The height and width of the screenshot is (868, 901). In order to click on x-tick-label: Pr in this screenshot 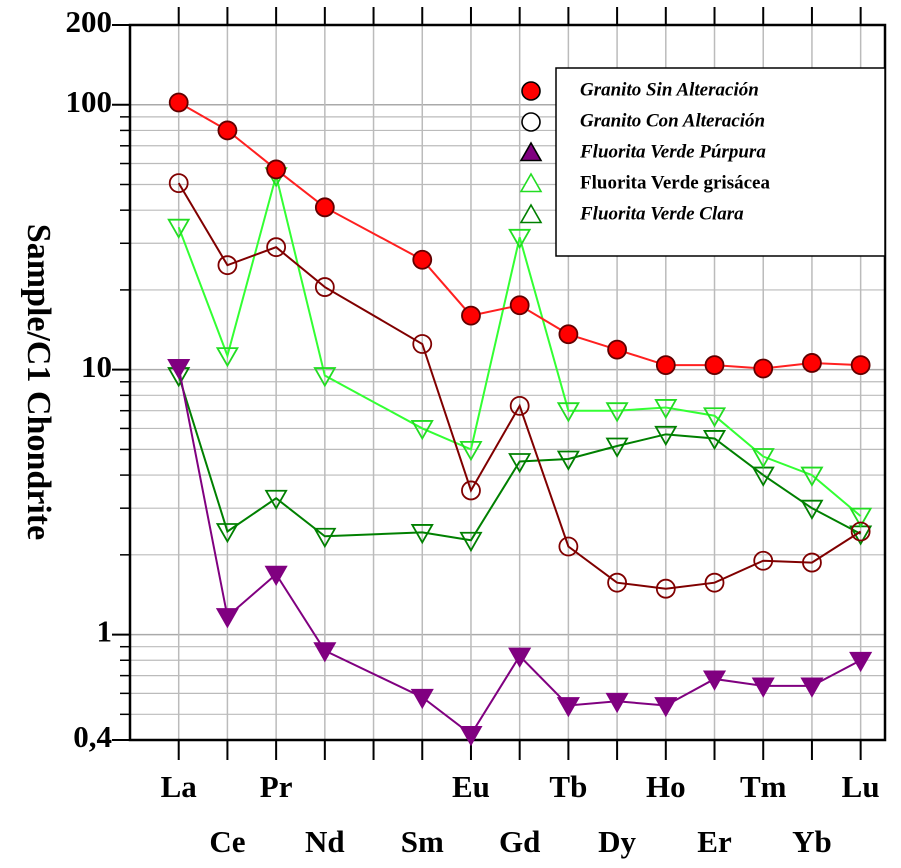, I will do `click(276, 786)`.